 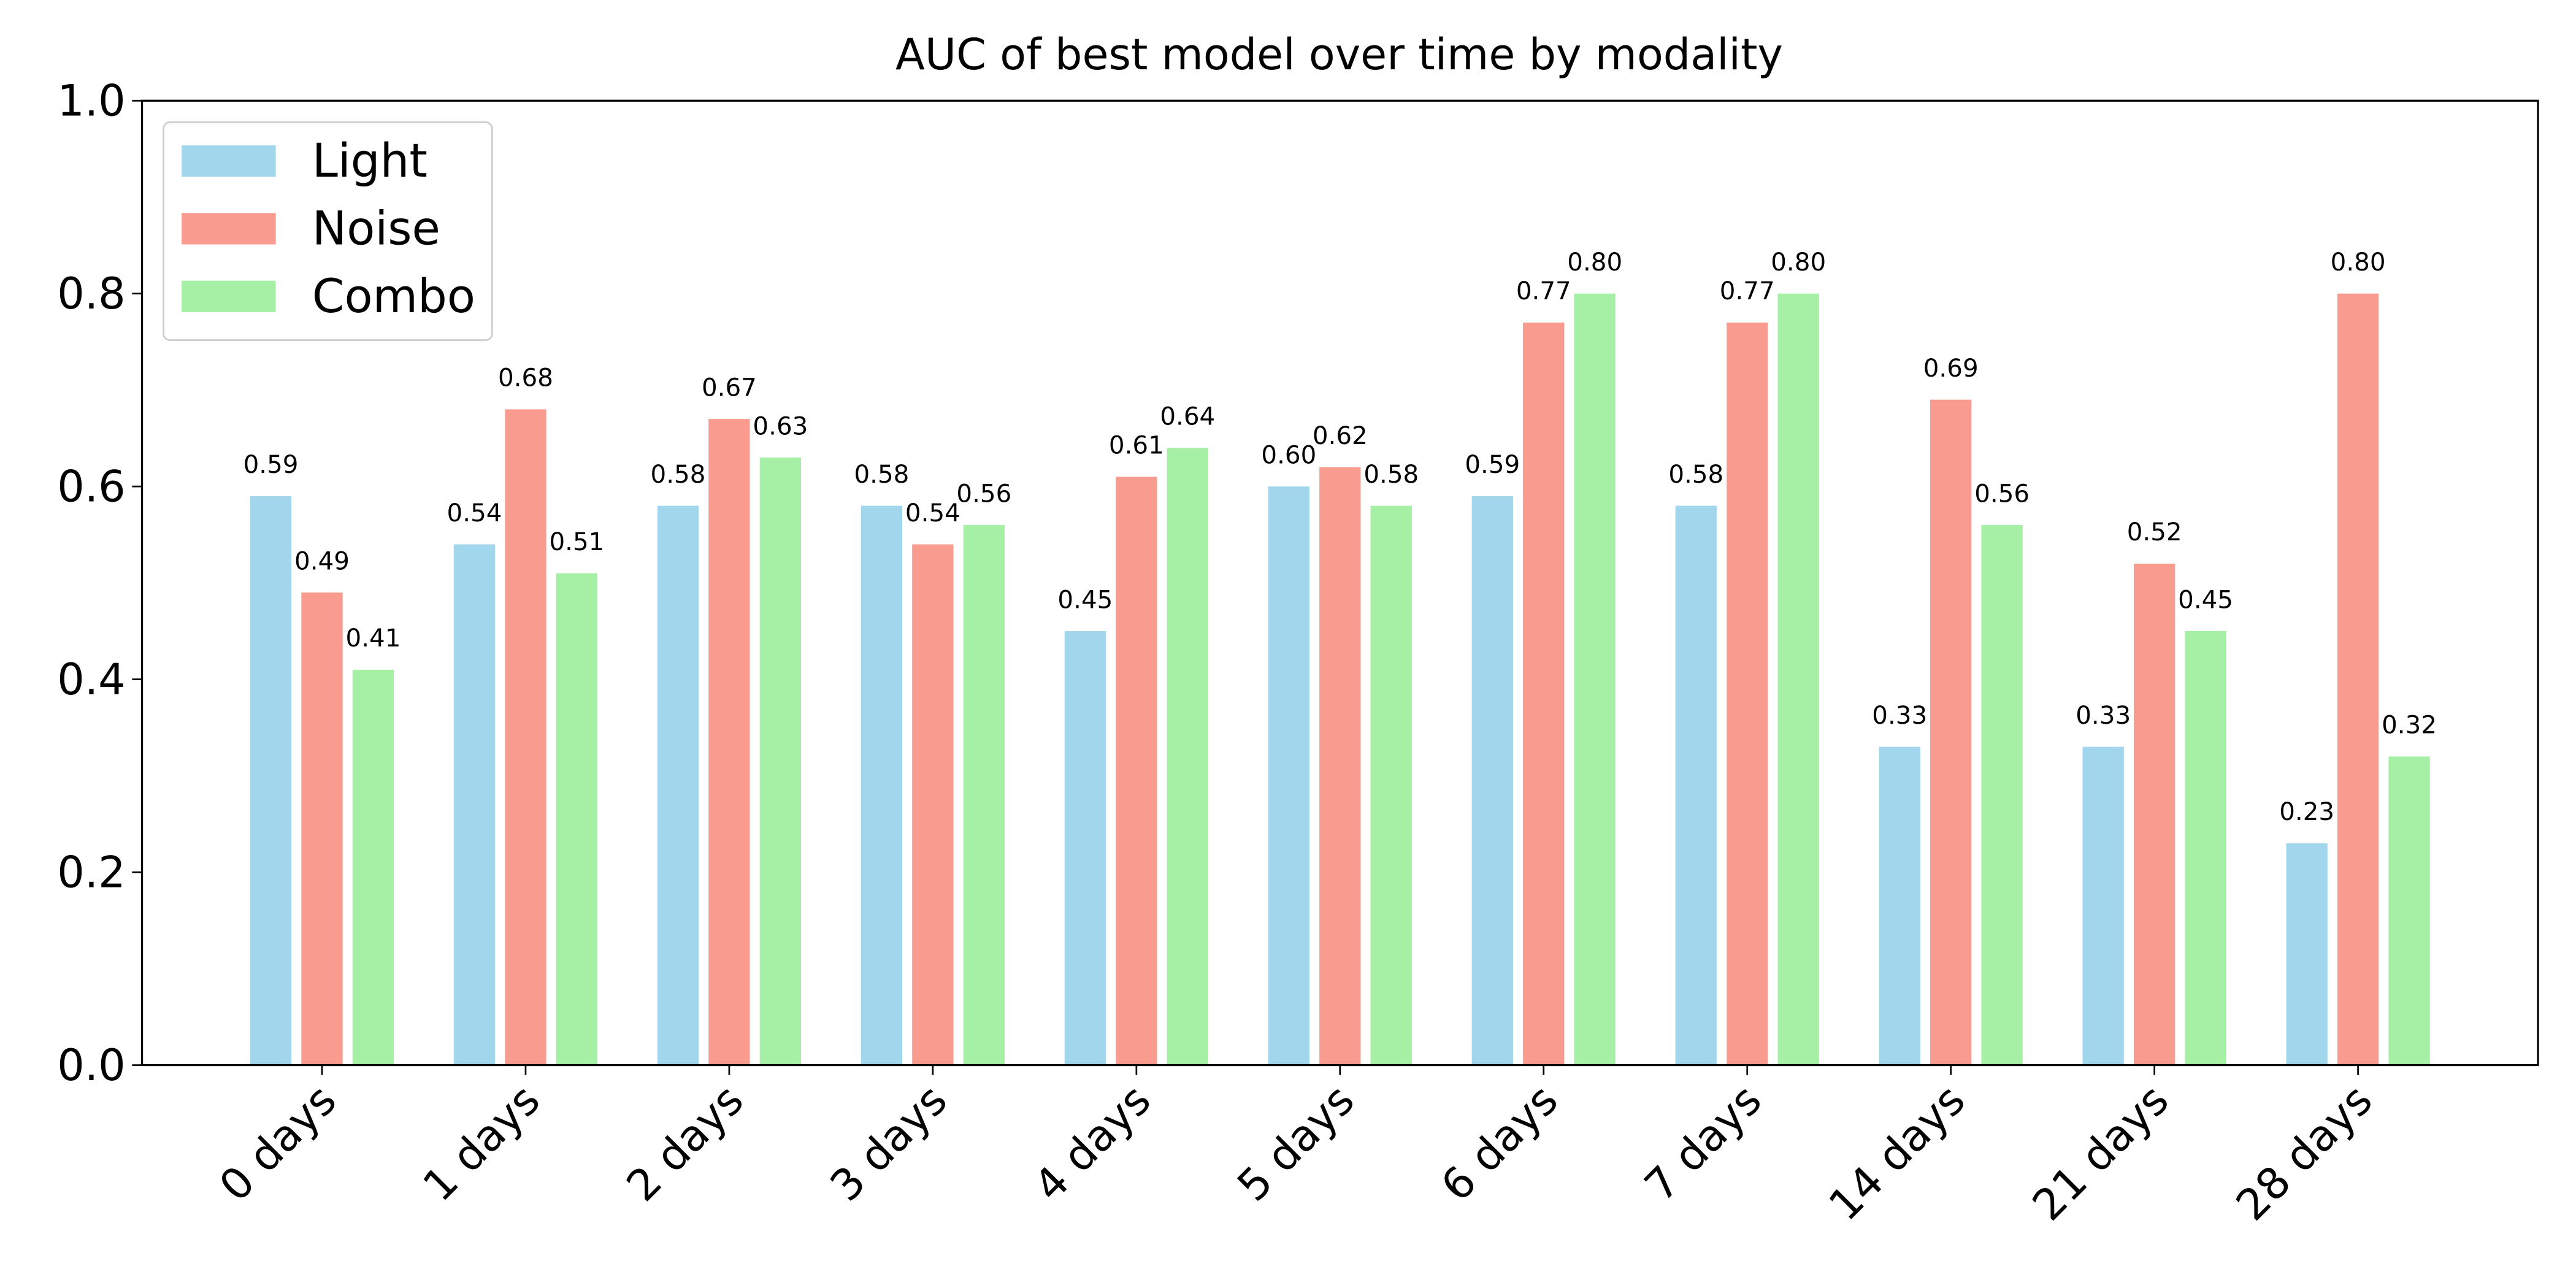 What do you see at coordinates (1951, 368) in the screenshot?
I see `value-label: 0.69` at bounding box center [1951, 368].